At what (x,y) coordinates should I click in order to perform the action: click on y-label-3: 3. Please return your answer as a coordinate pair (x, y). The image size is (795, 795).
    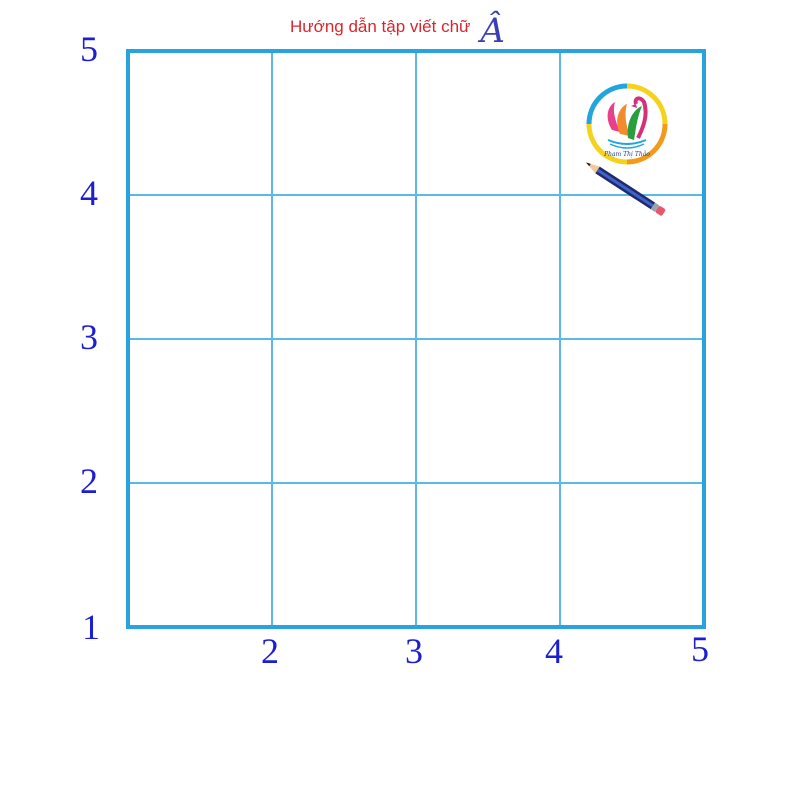
    Looking at the image, I should click on (89, 337).